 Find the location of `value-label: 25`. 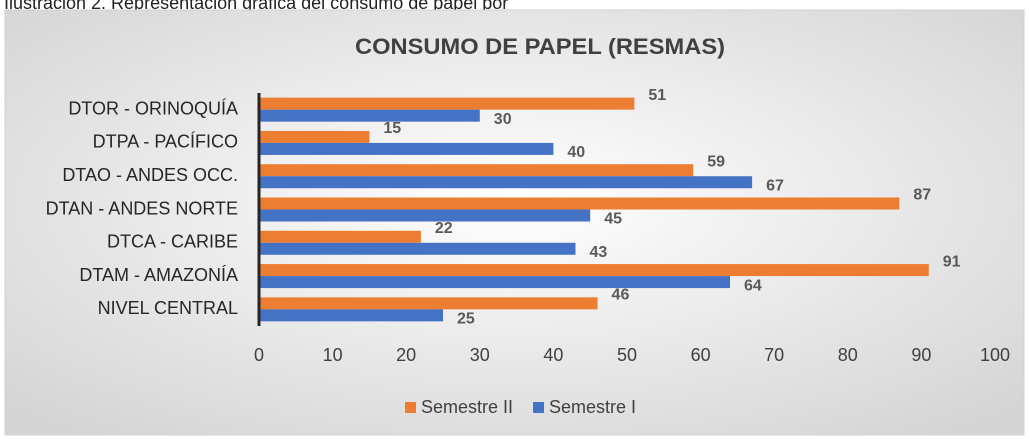

value-label: 25 is located at coordinates (466, 319).